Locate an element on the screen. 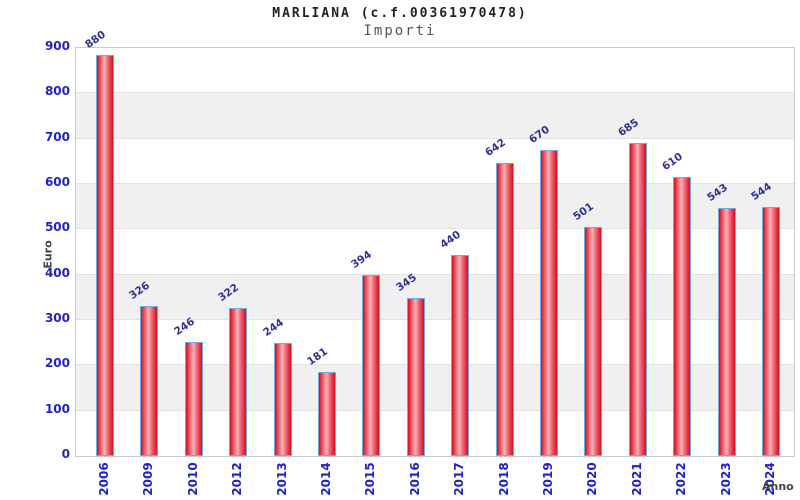  x-tick-label: 2016 is located at coordinates (414, 479).